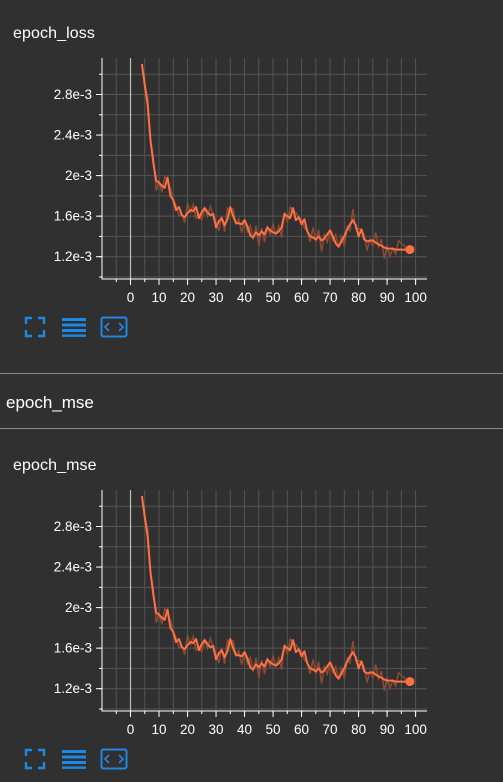  I want to click on section-header-epoch-mse: epoch_mse, so click(251, 401).